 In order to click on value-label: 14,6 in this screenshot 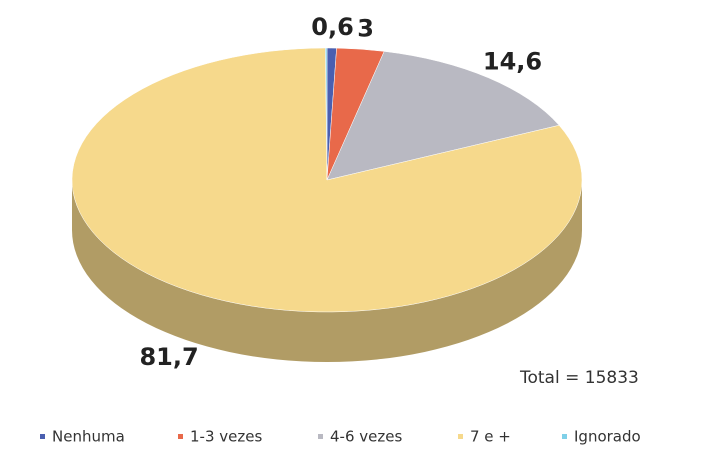, I will do `click(512, 61)`.